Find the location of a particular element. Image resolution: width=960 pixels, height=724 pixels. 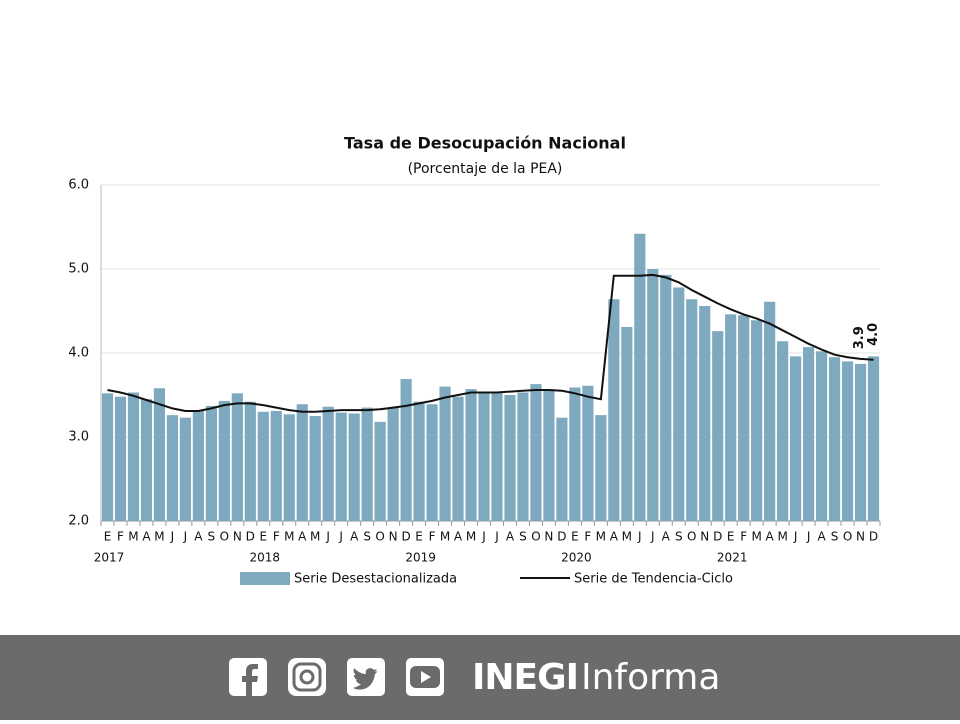

data-label: 4.0 is located at coordinates (873, 334).